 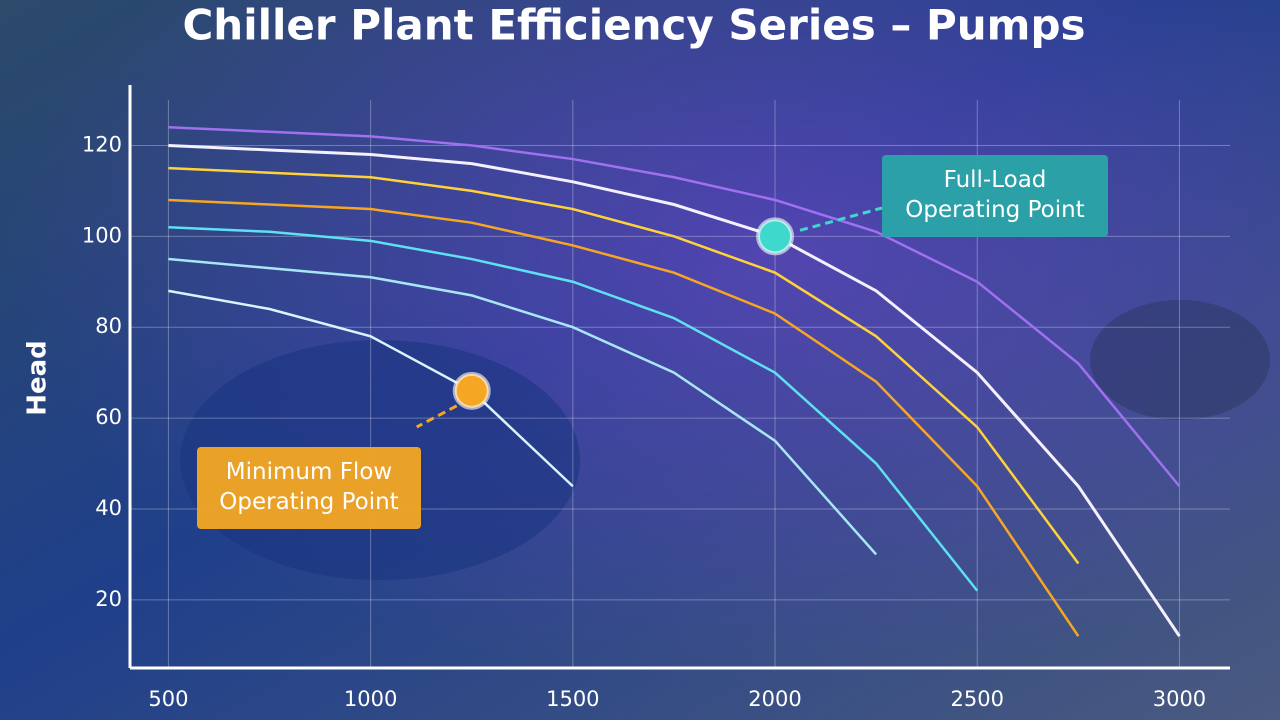 I want to click on annotation-label: Full-Load Operating Point, so click(x=995, y=195).